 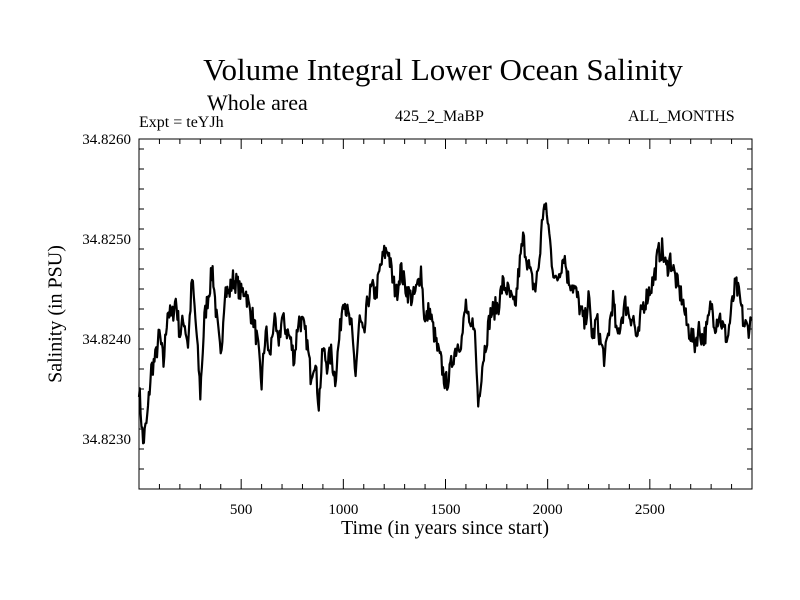 I want to click on season-label: ALL_MONTHS, so click(x=681, y=116).